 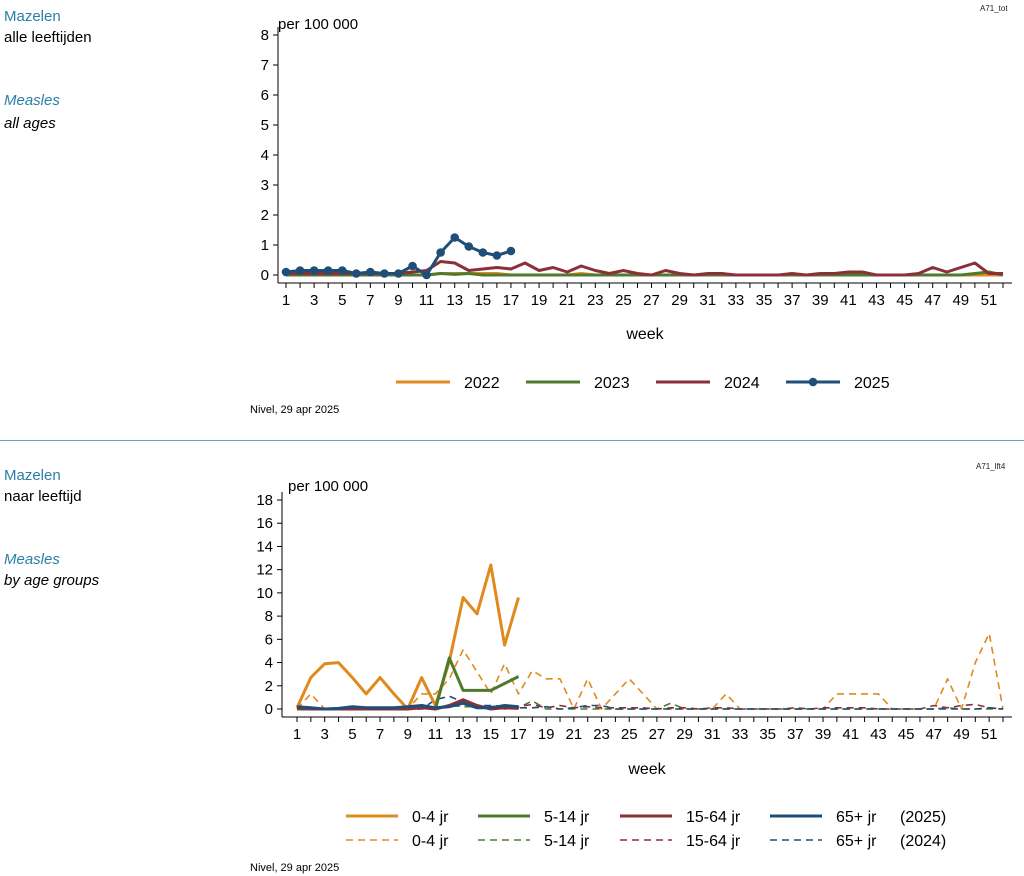 I want to click on legend-label: 2023, so click(x=612, y=383).